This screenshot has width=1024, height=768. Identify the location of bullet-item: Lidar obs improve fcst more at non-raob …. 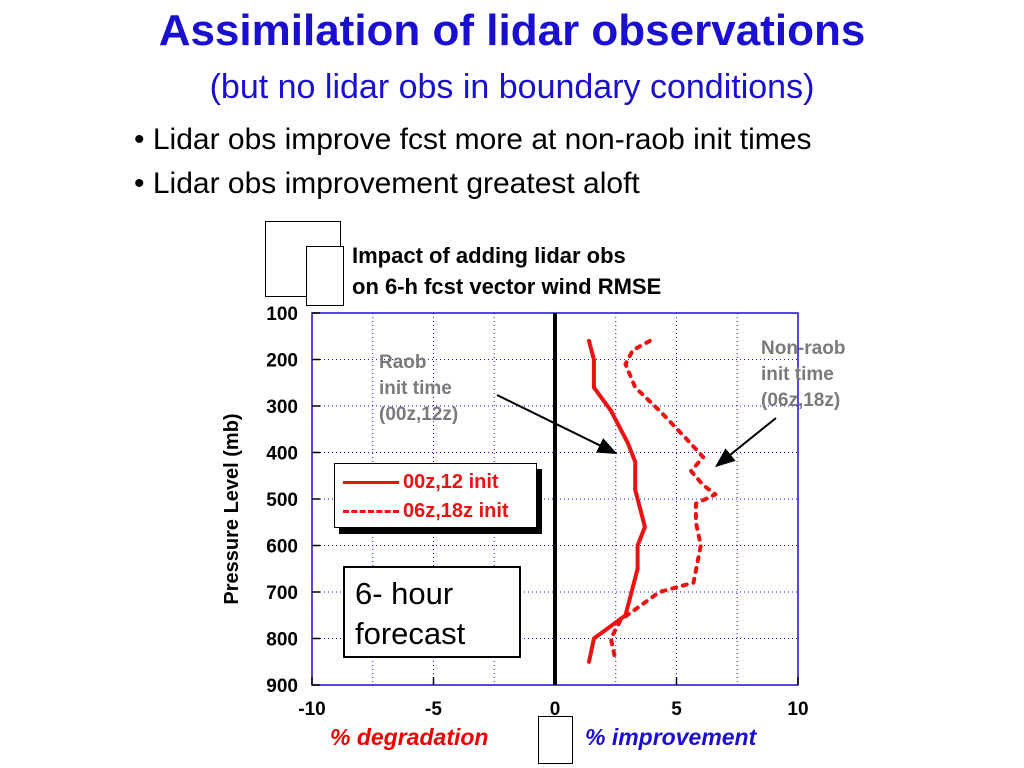
(473, 142).